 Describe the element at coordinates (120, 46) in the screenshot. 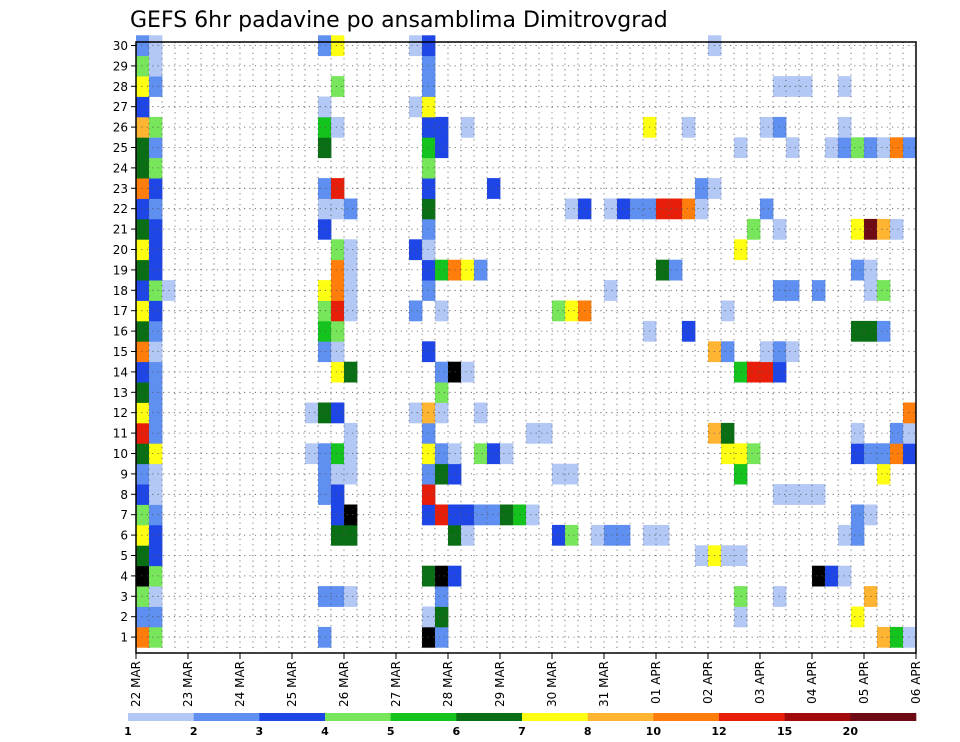

I see `y-tick-label: 30` at that location.